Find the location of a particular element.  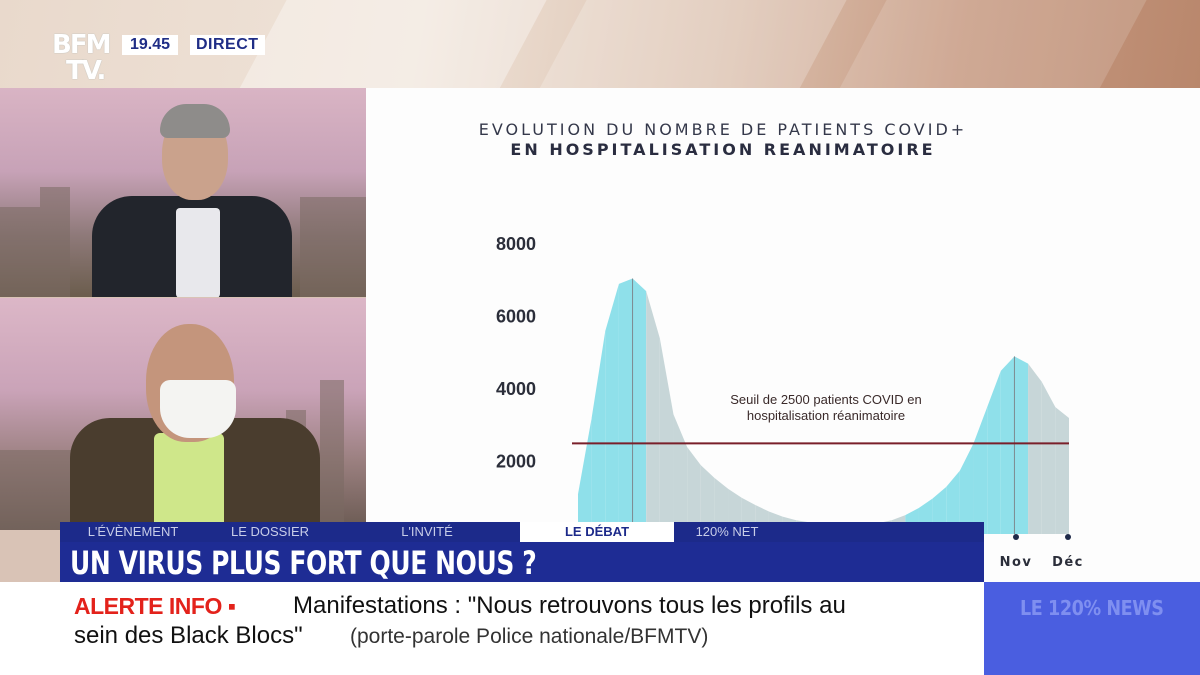

tab-debat: LE DÉBAT is located at coordinates (597, 532).